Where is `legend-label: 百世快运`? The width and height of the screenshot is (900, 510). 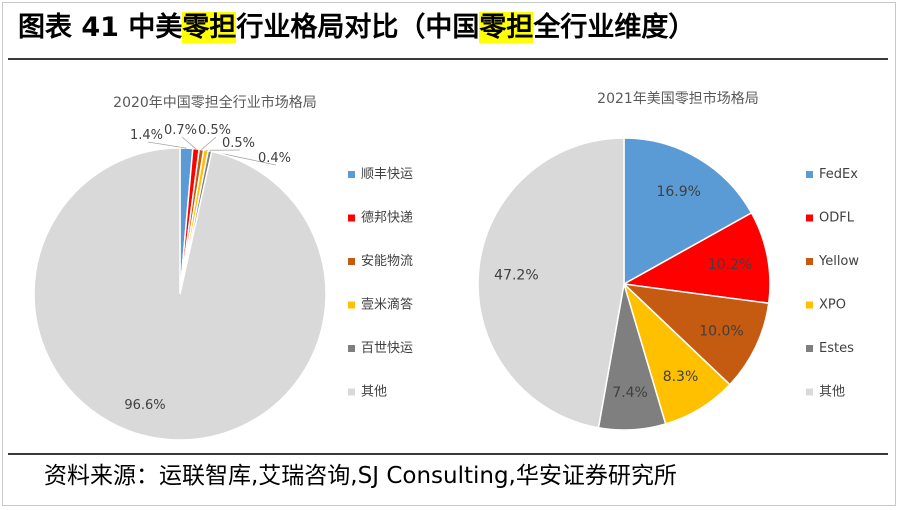 legend-label: 百世快运 is located at coordinates (387, 348).